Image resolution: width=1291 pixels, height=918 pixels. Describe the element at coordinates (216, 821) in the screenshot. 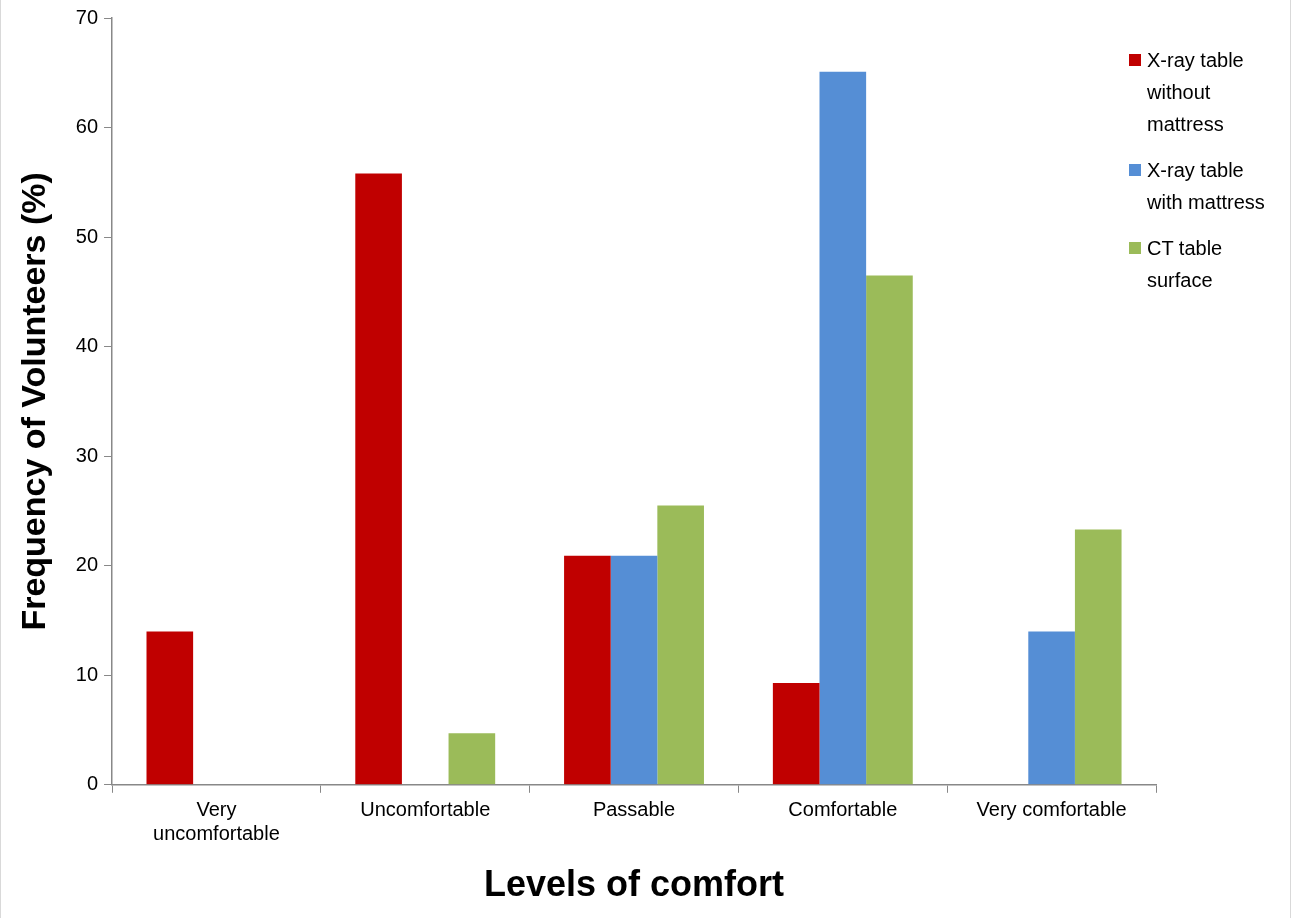

I see `x-tick-label: Very uncomfortable` at that location.